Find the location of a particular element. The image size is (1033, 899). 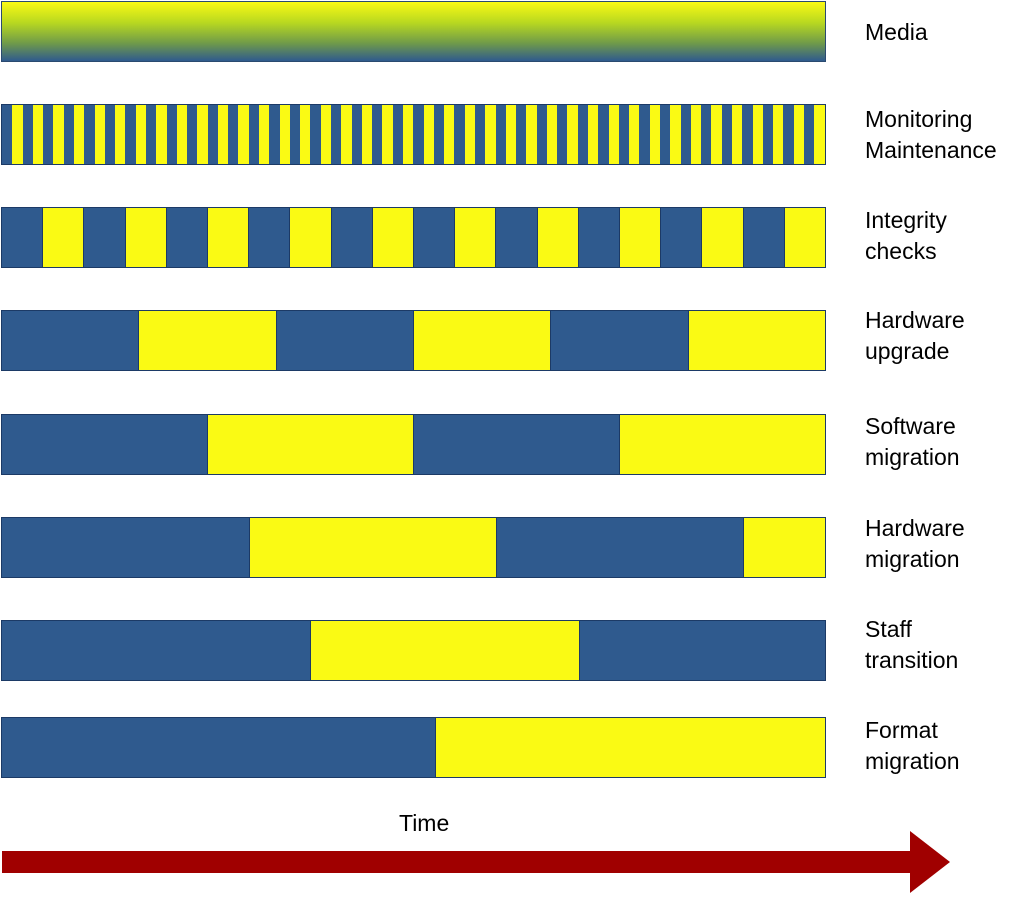

monitoring-maintenance-bar is located at coordinates (413, 134).